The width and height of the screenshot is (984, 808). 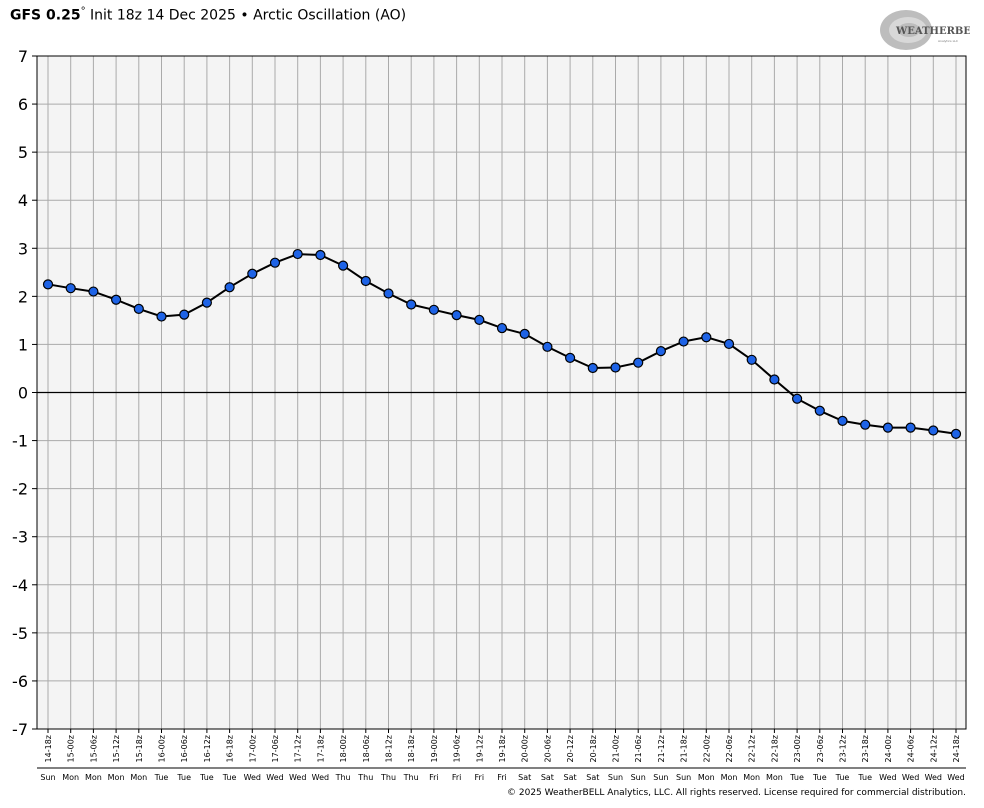 What do you see at coordinates (729, 748) in the screenshot?
I see `x-tick-label: 22-06z` at bounding box center [729, 748].